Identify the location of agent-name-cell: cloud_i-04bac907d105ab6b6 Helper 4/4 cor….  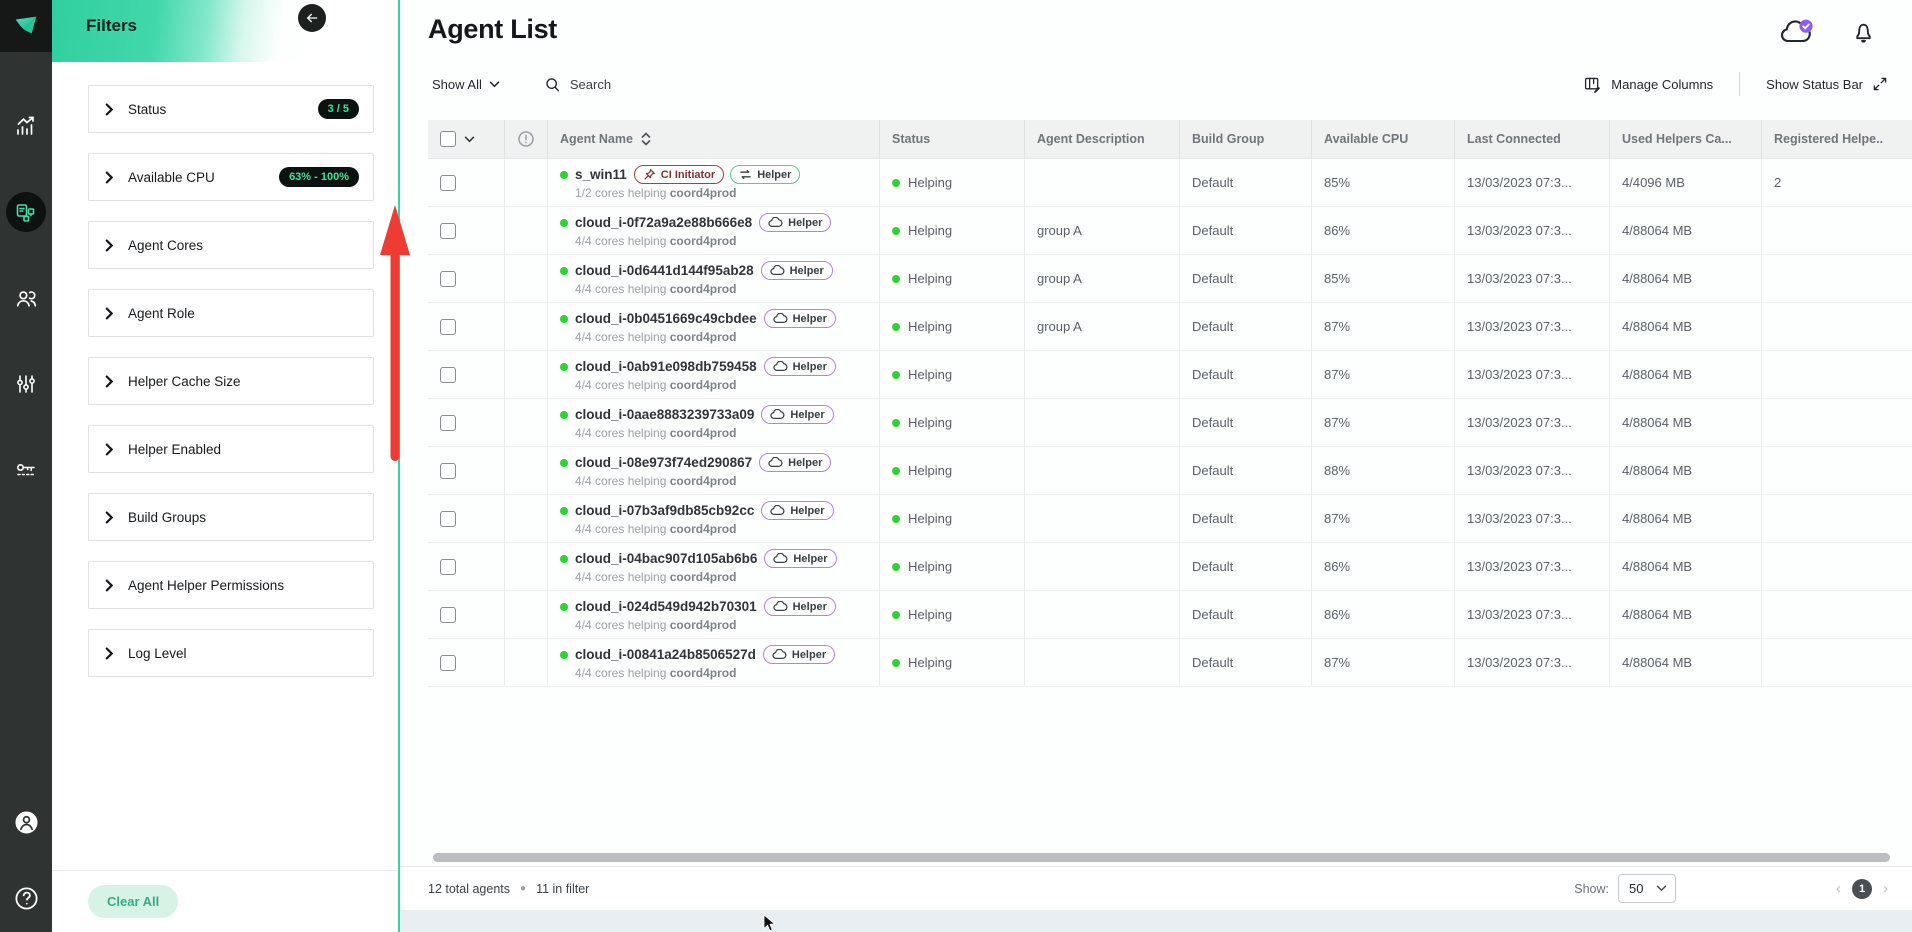
(714, 566).